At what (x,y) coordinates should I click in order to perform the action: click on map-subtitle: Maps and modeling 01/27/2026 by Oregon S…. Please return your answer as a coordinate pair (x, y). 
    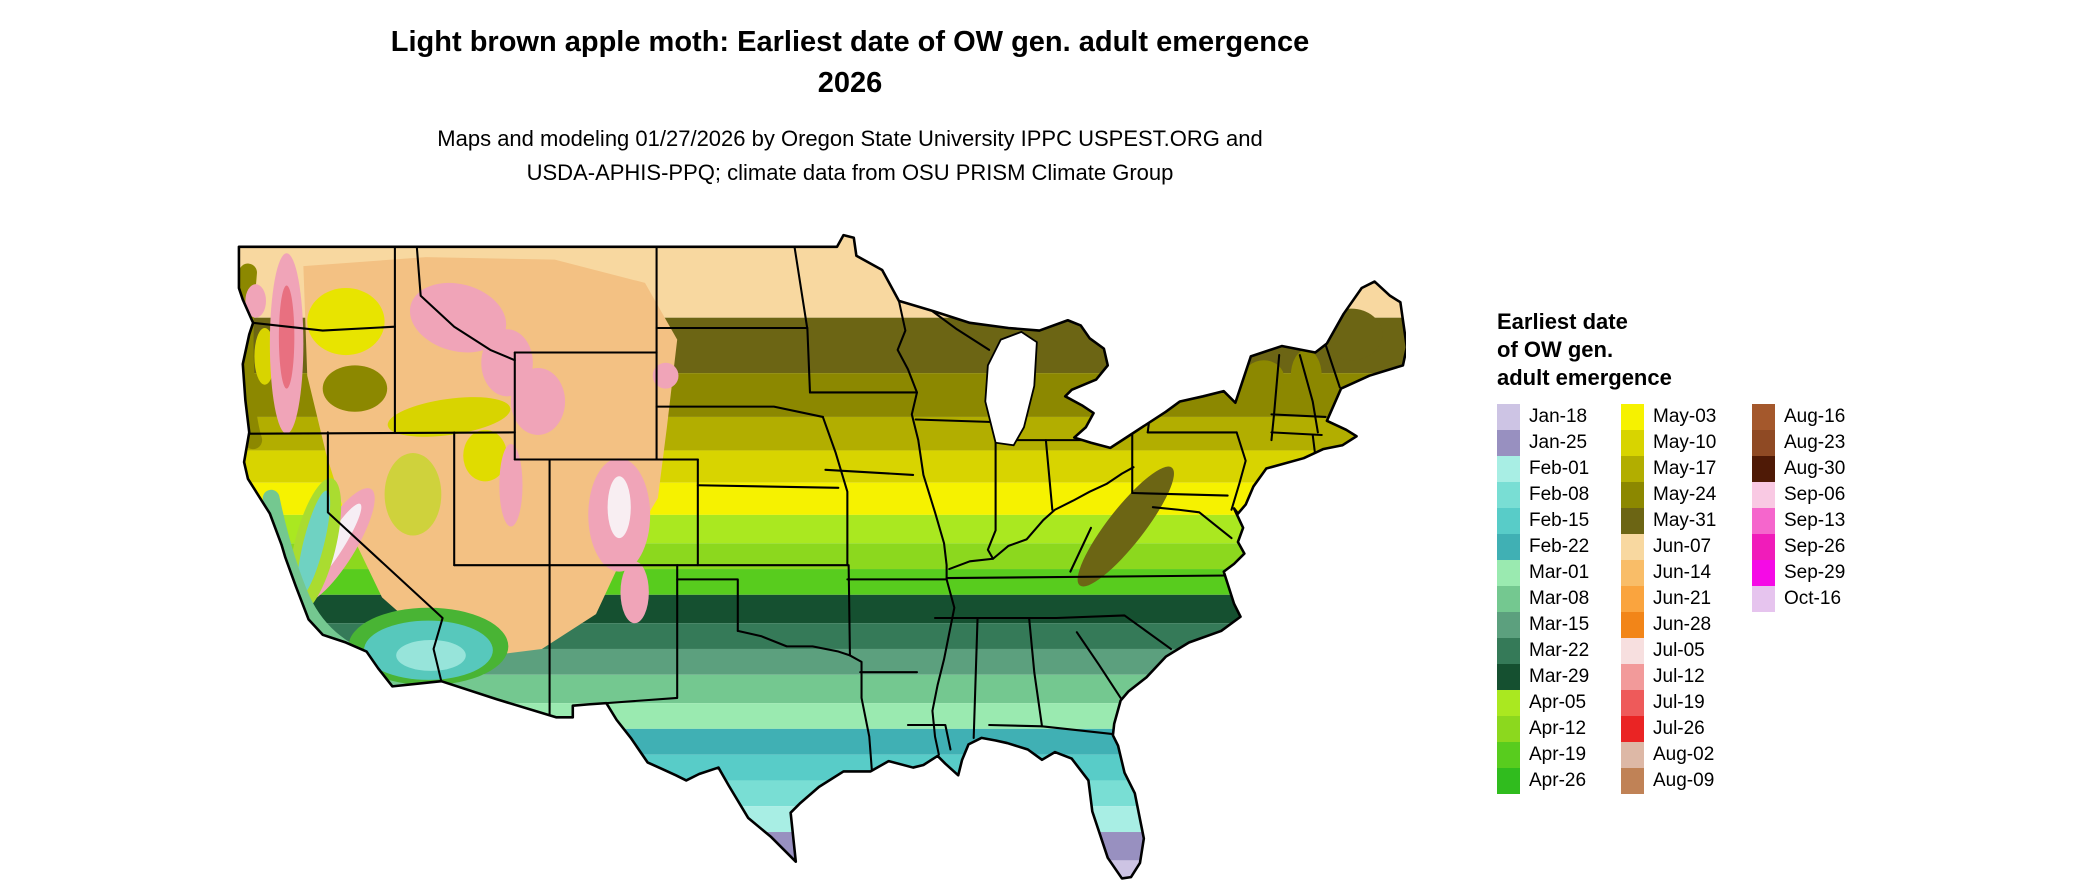
    Looking at the image, I should click on (850, 156).